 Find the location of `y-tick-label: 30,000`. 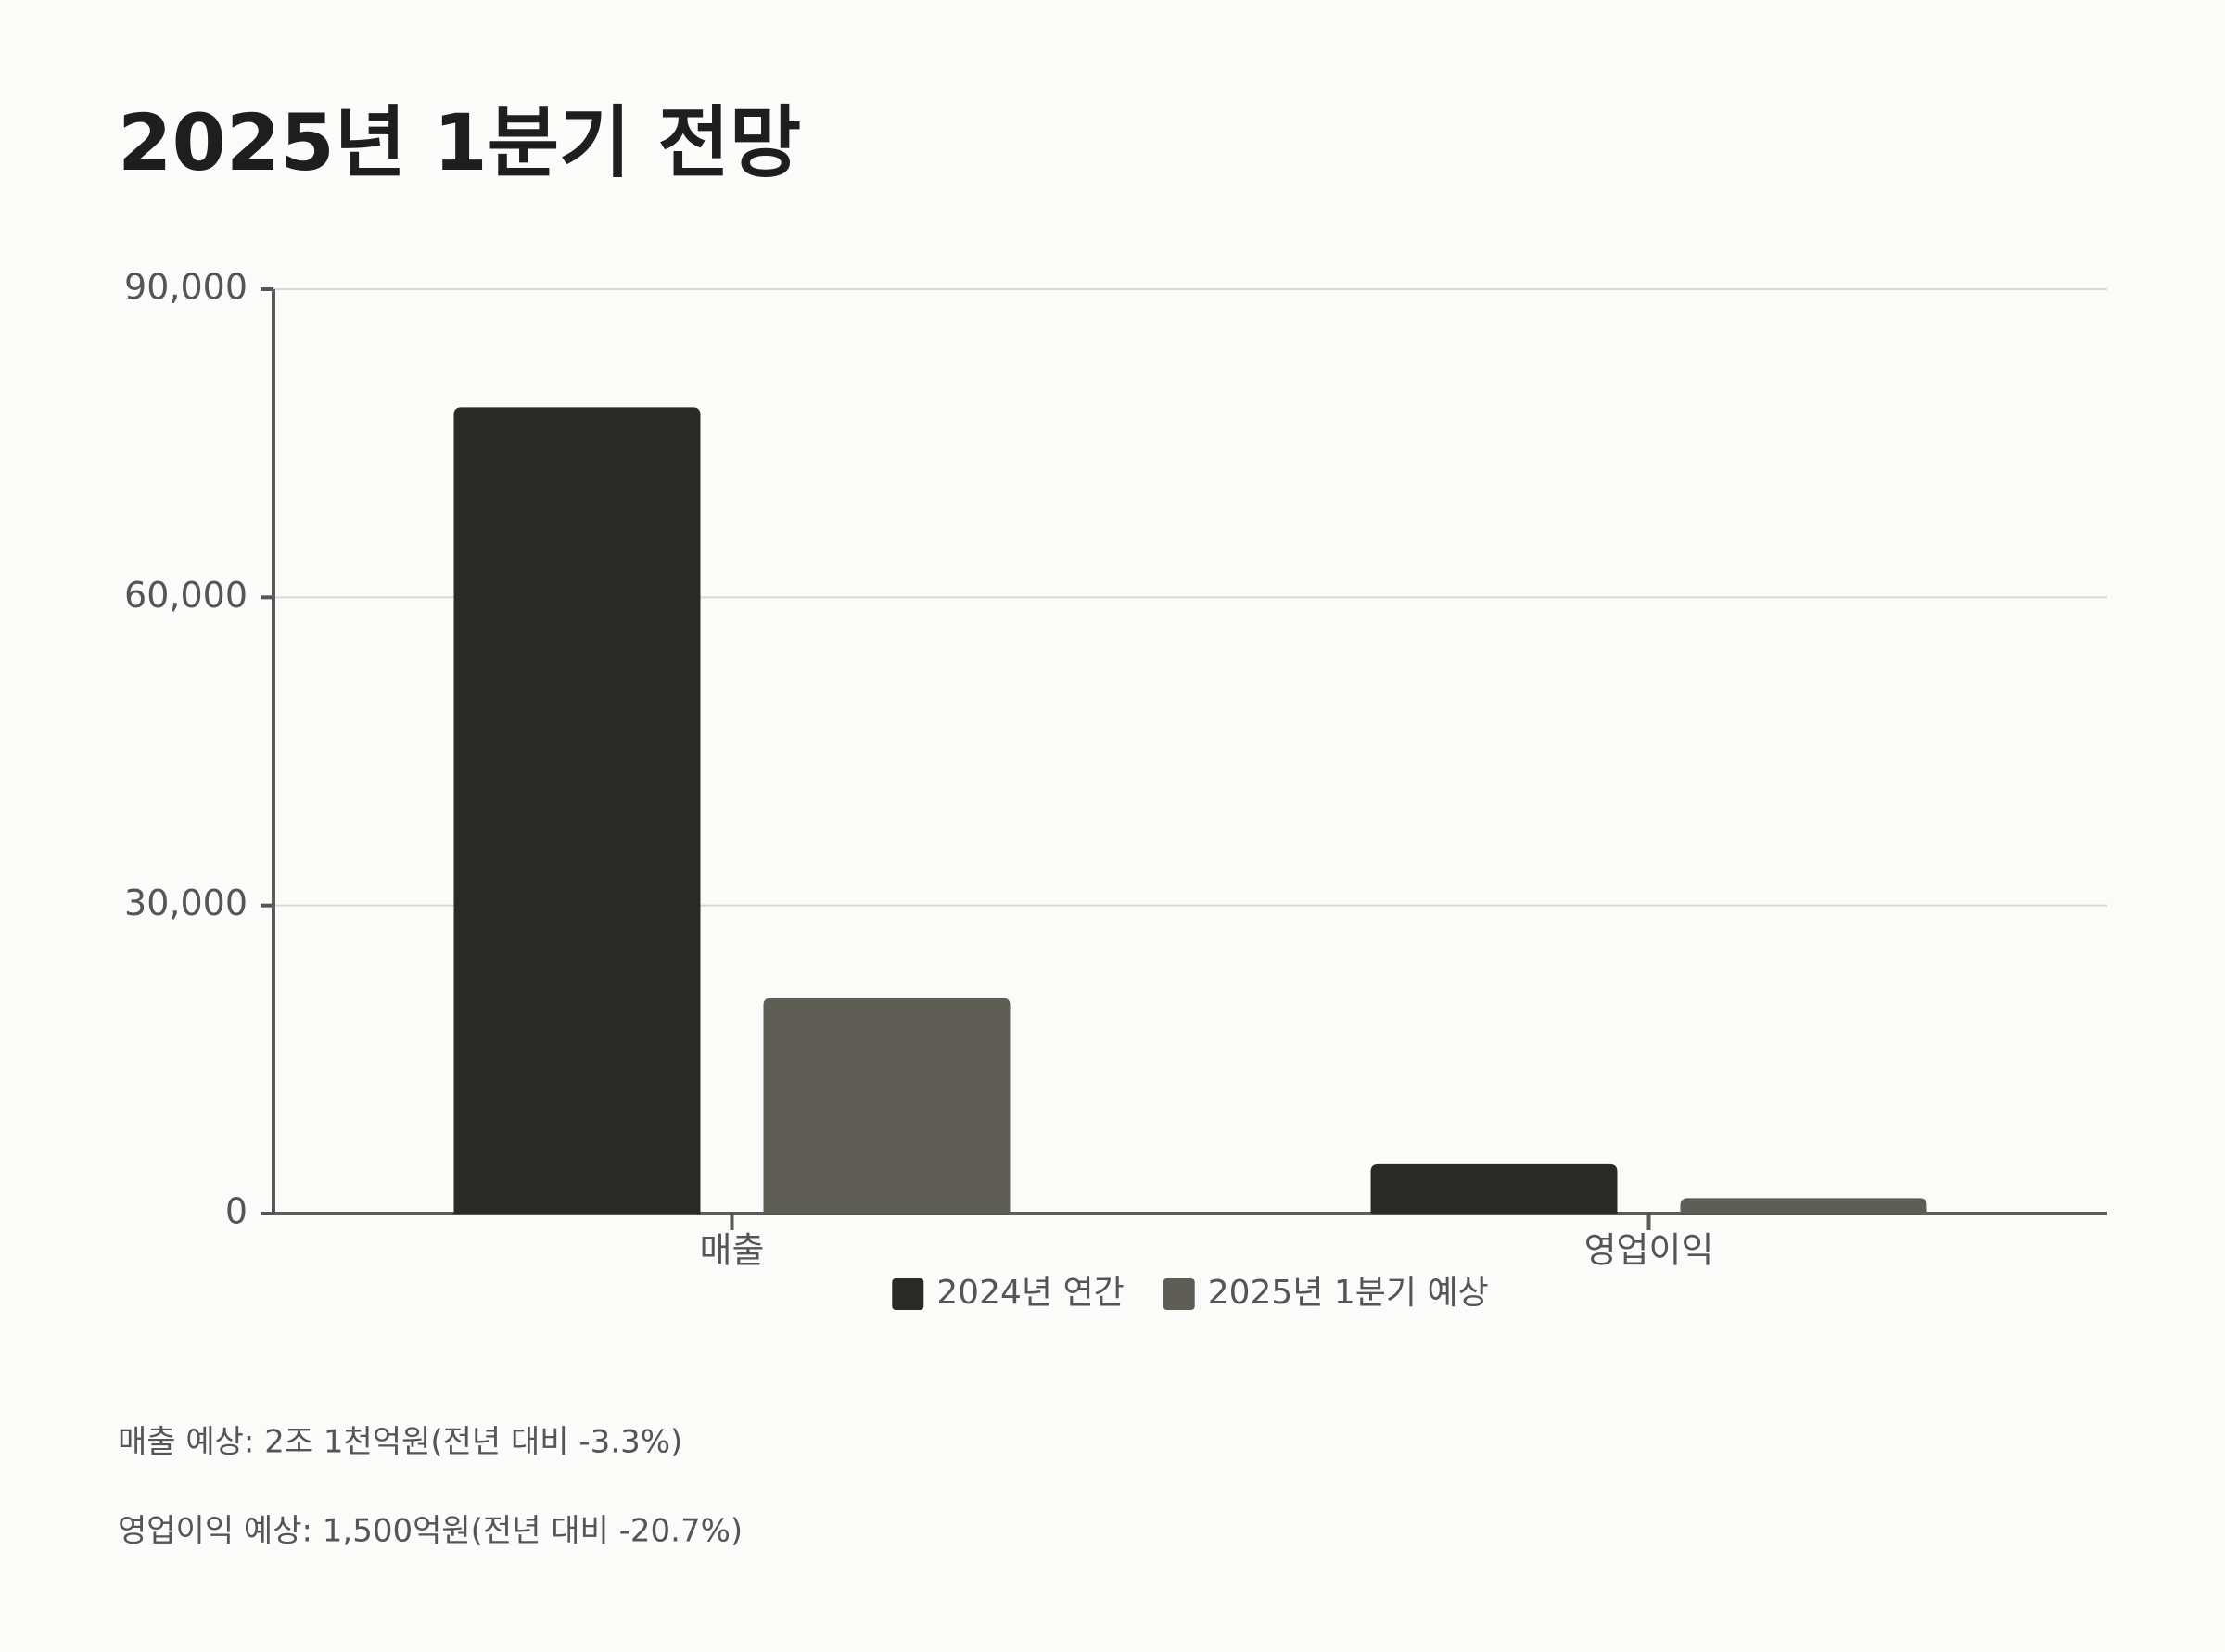

y-tick-label: 30,000 is located at coordinates (186, 903).